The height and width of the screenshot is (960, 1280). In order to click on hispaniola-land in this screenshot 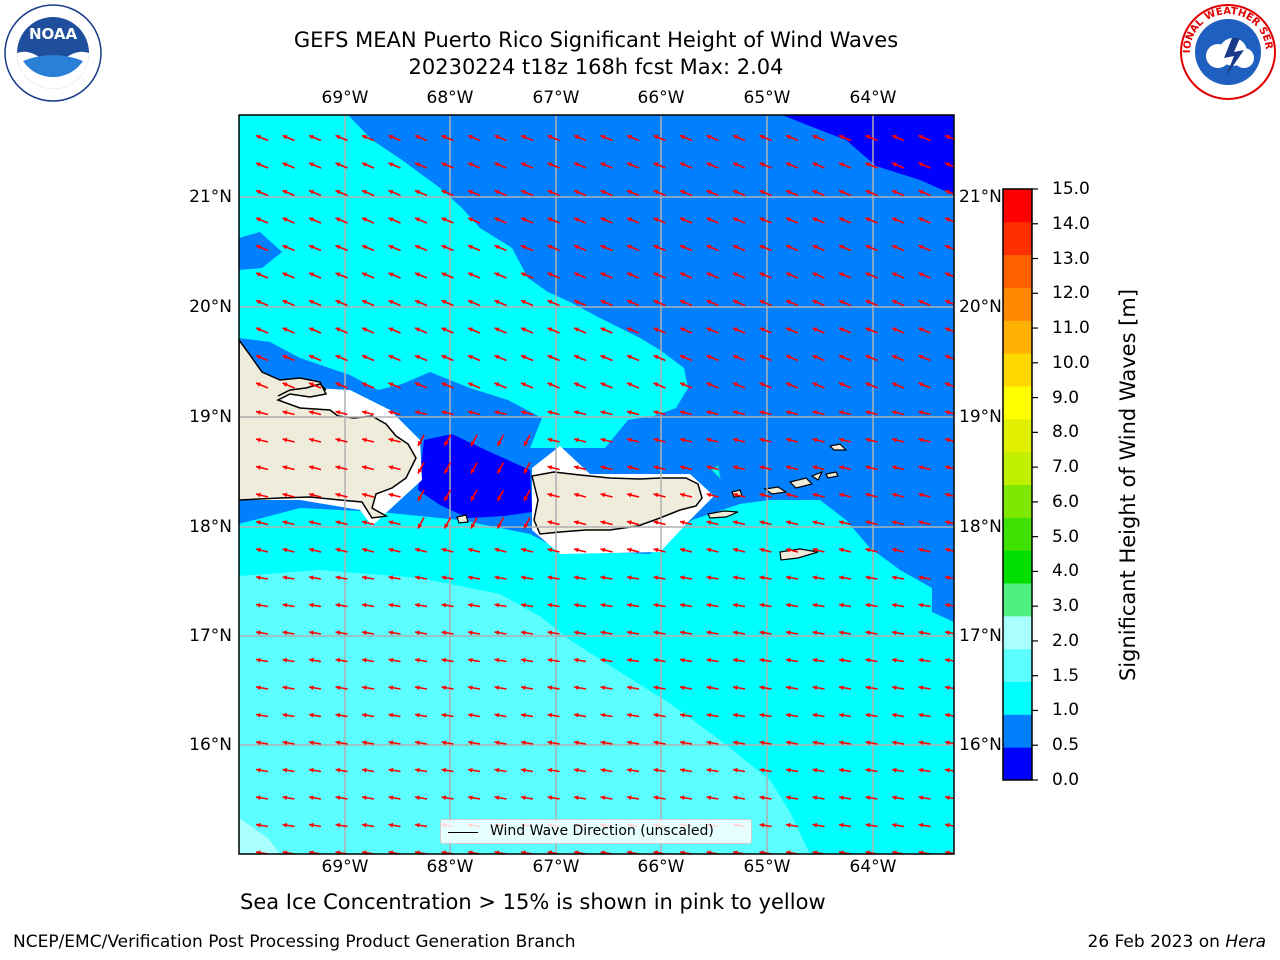, I will do `click(328, 428)`.